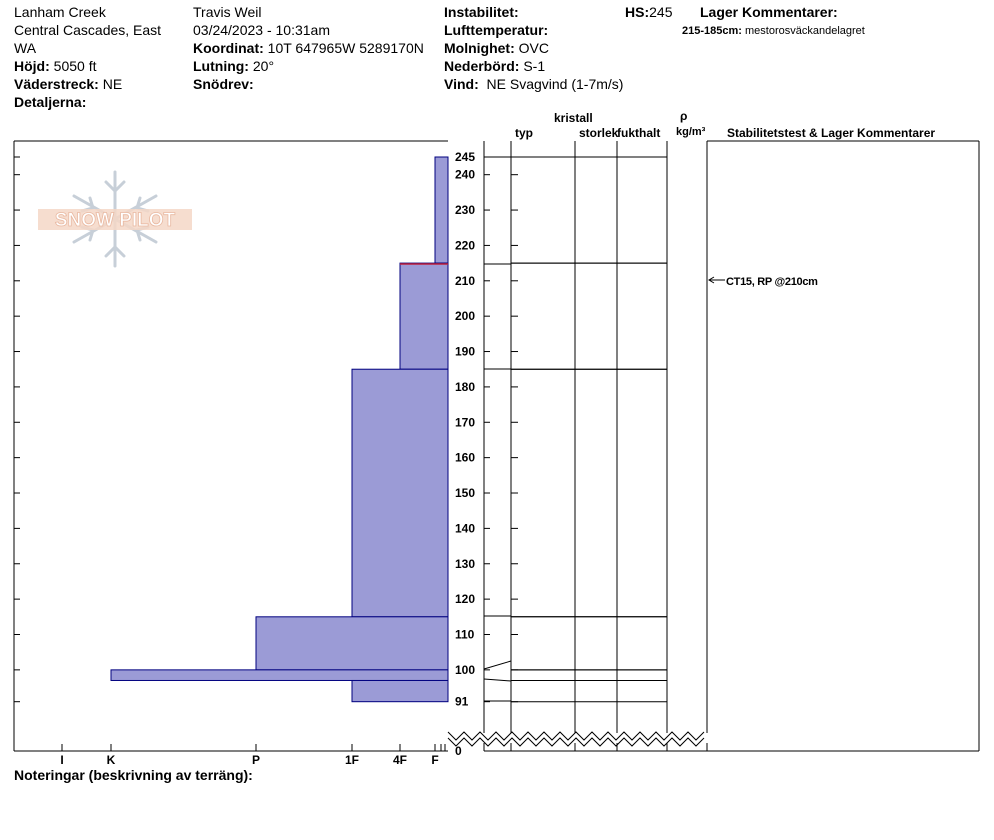 Image resolution: width=994 pixels, height=840 pixels. Describe the element at coordinates (50, 102) in the screenshot. I see `details-label: Detaljerna:` at that location.